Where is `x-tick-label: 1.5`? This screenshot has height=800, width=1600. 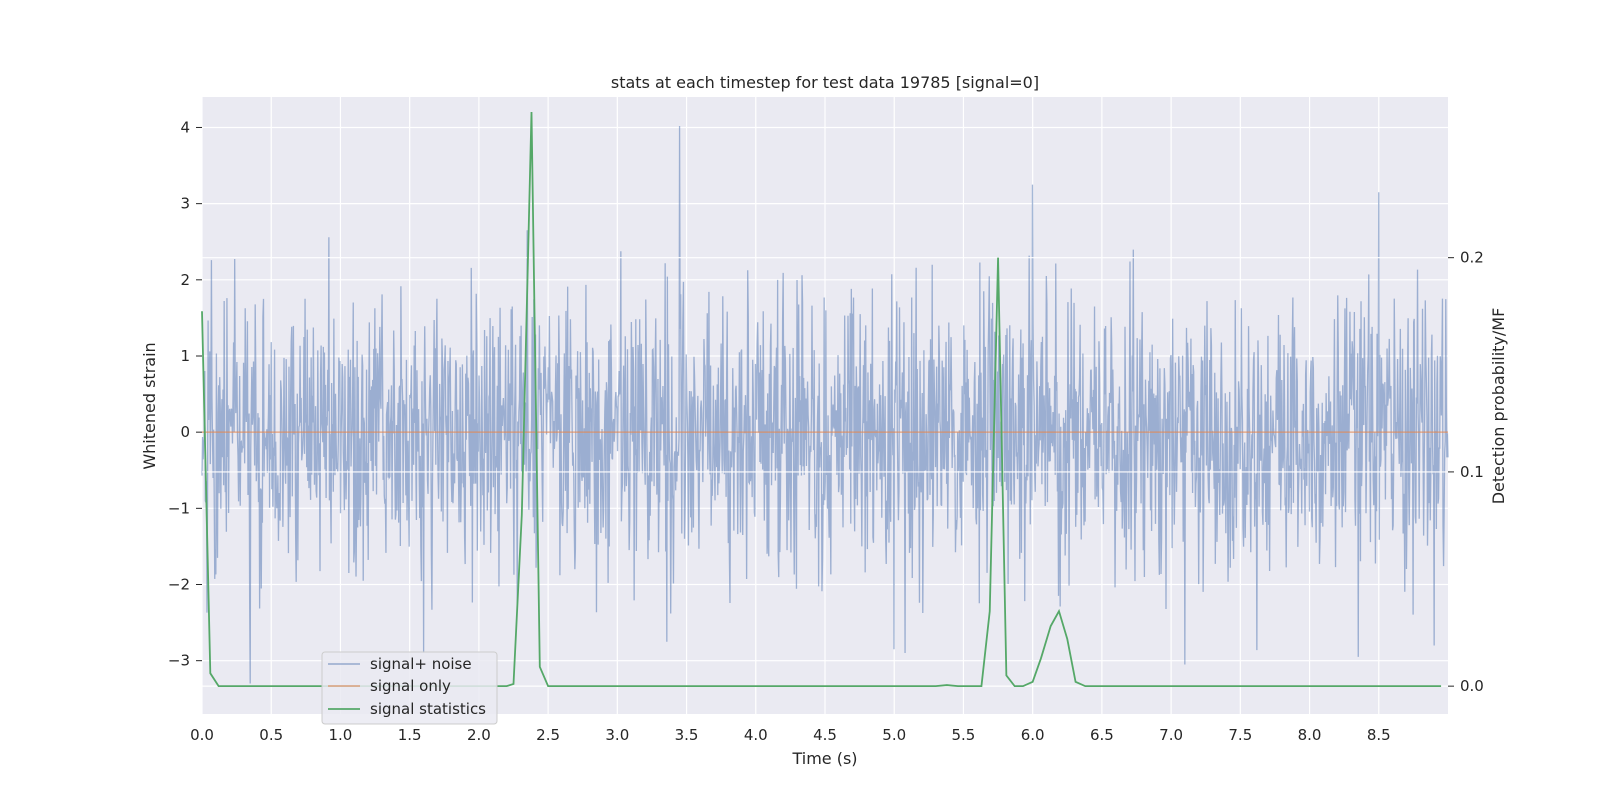
x-tick-label: 1.5 is located at coordinates (410, 735).